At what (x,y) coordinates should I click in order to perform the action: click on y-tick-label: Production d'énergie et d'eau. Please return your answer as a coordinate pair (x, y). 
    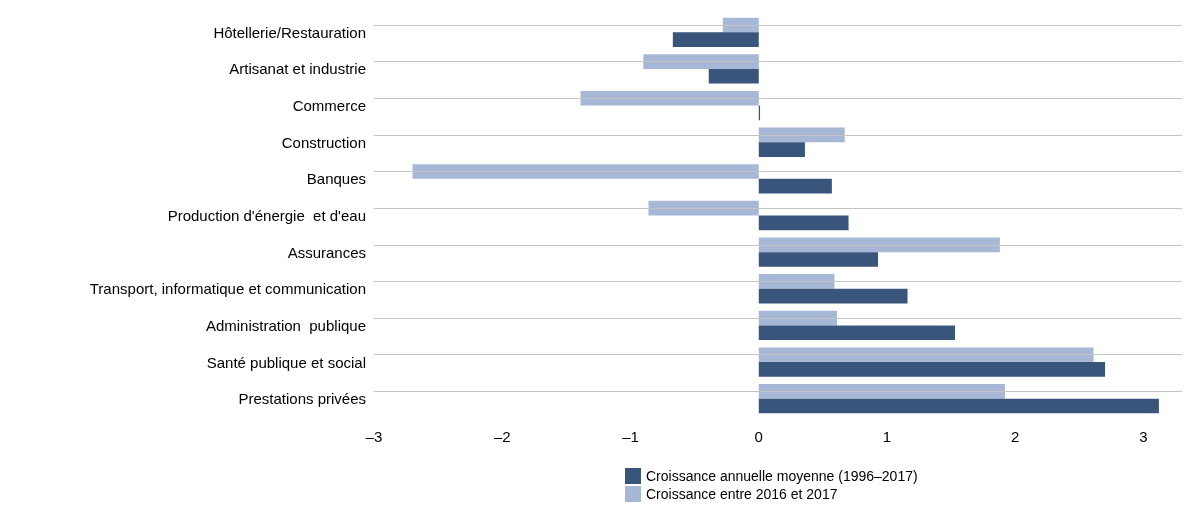
    Looking at the image, I should click on (266, 215).